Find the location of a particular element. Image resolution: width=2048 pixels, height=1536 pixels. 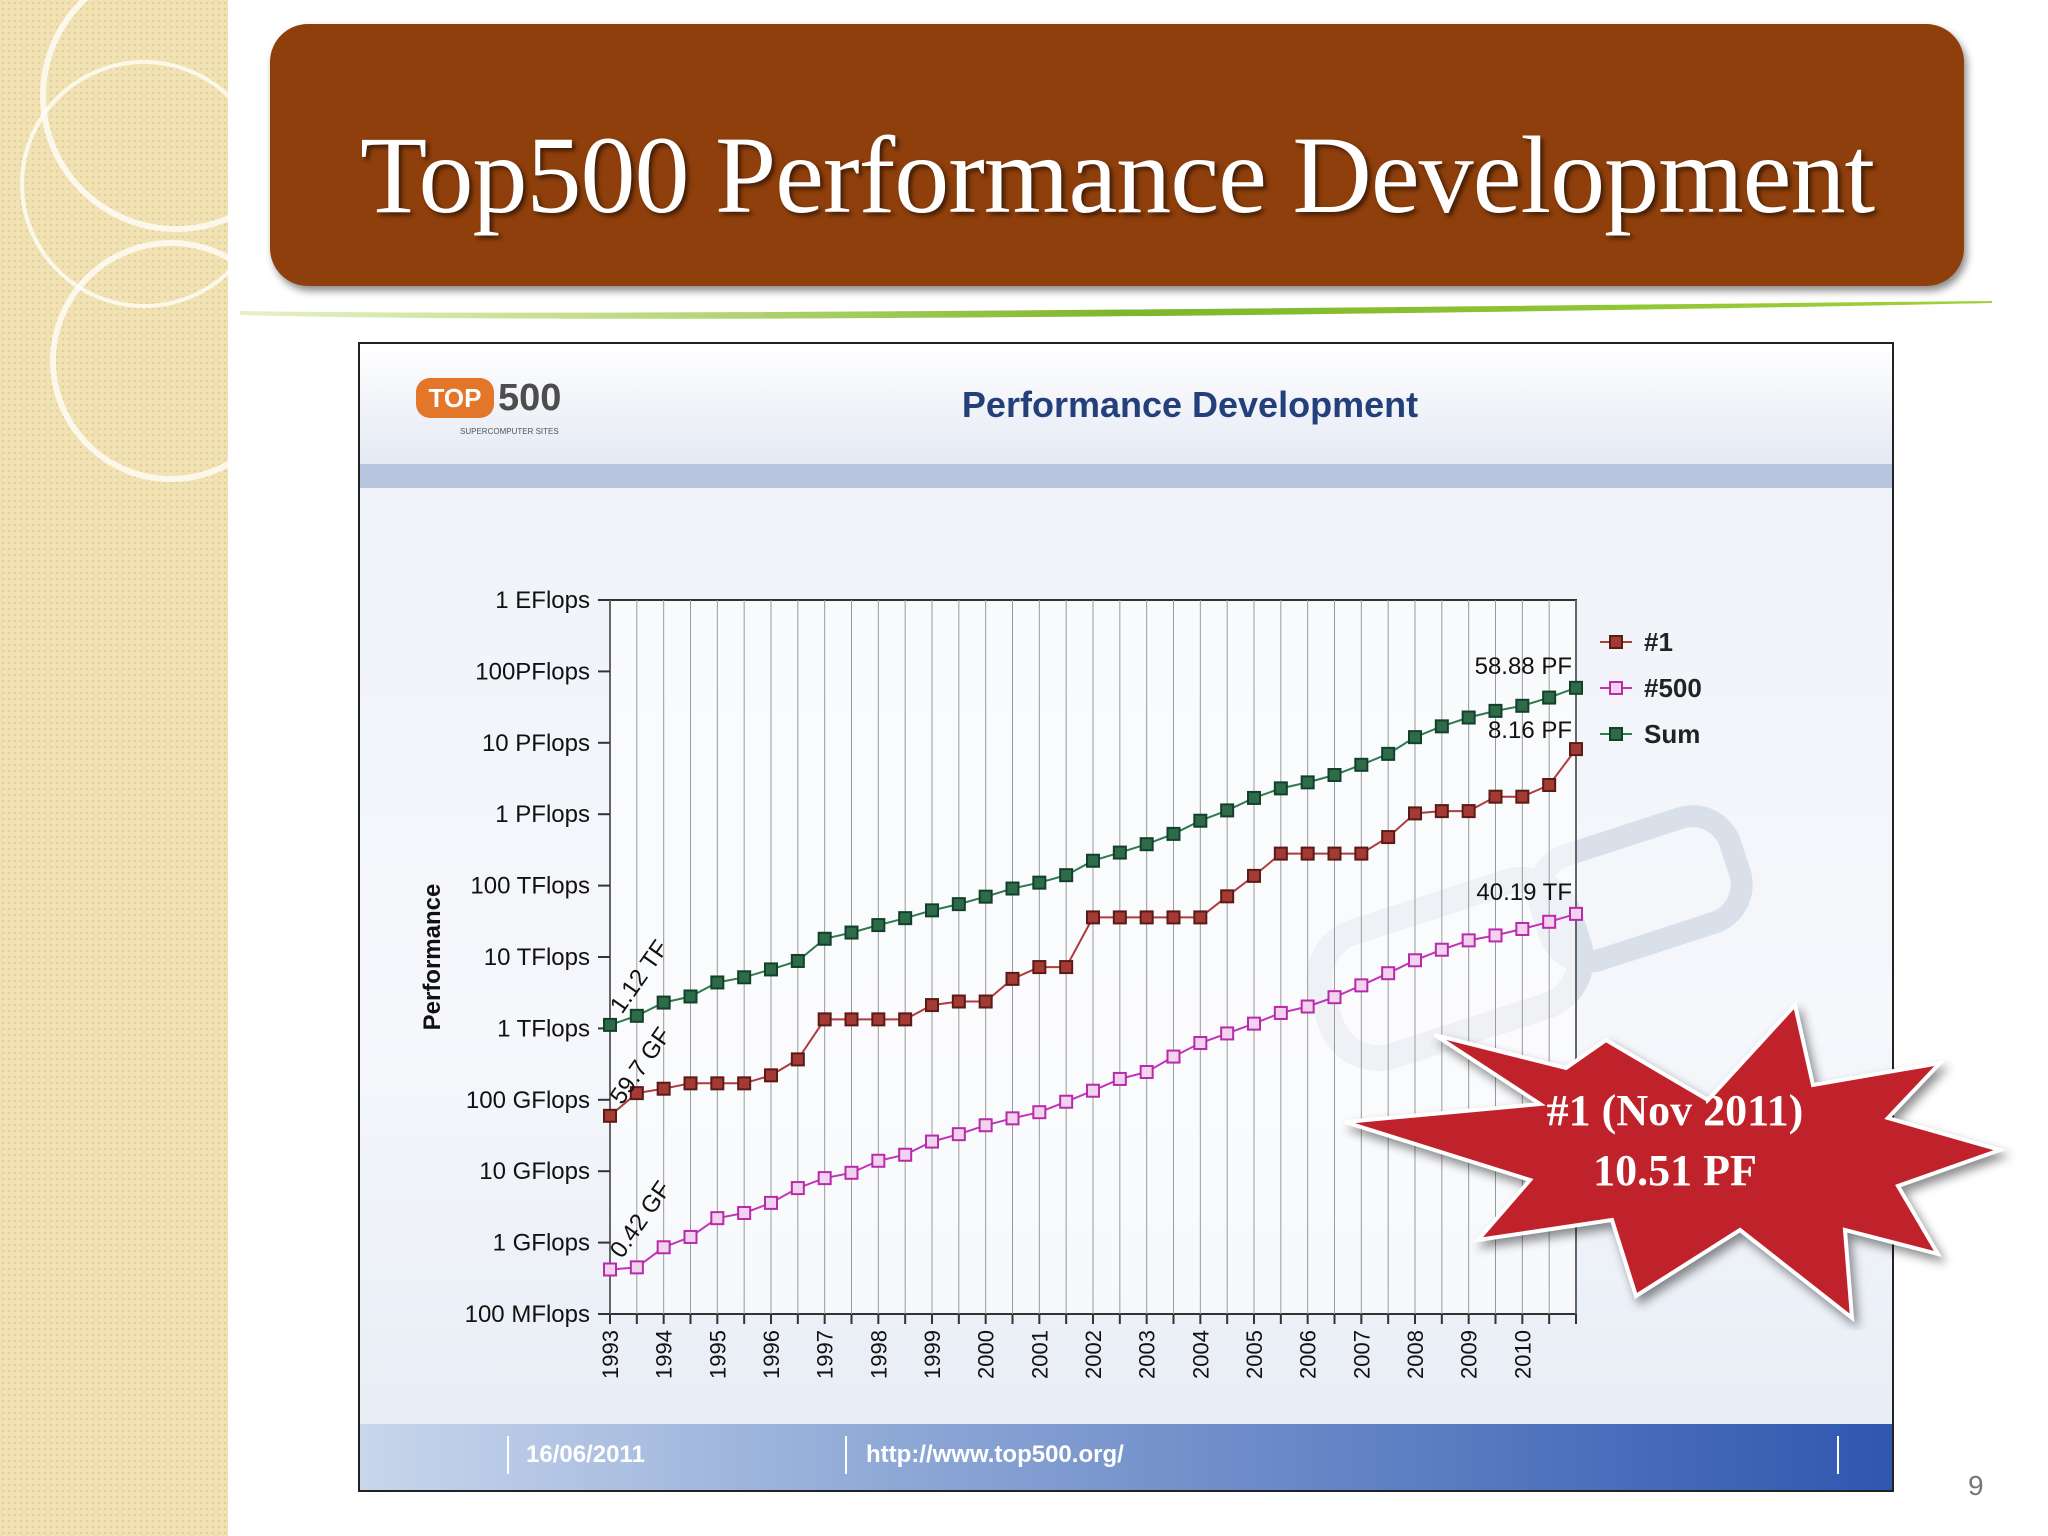

chart-header-band is located at coordinates (1126, 404).